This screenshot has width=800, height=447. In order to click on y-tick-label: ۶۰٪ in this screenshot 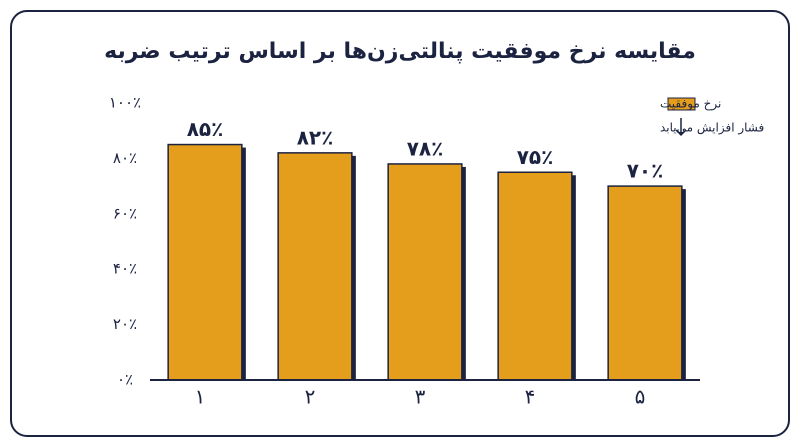, I will do `click(125, 213)`.